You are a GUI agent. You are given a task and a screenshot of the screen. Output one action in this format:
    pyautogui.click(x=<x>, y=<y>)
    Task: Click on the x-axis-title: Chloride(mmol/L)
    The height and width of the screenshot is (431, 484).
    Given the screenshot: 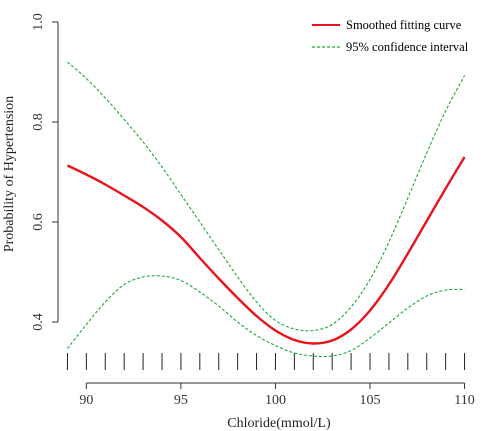 What is the action you would take?
    pyautogui.click(x=279, y=423)
    